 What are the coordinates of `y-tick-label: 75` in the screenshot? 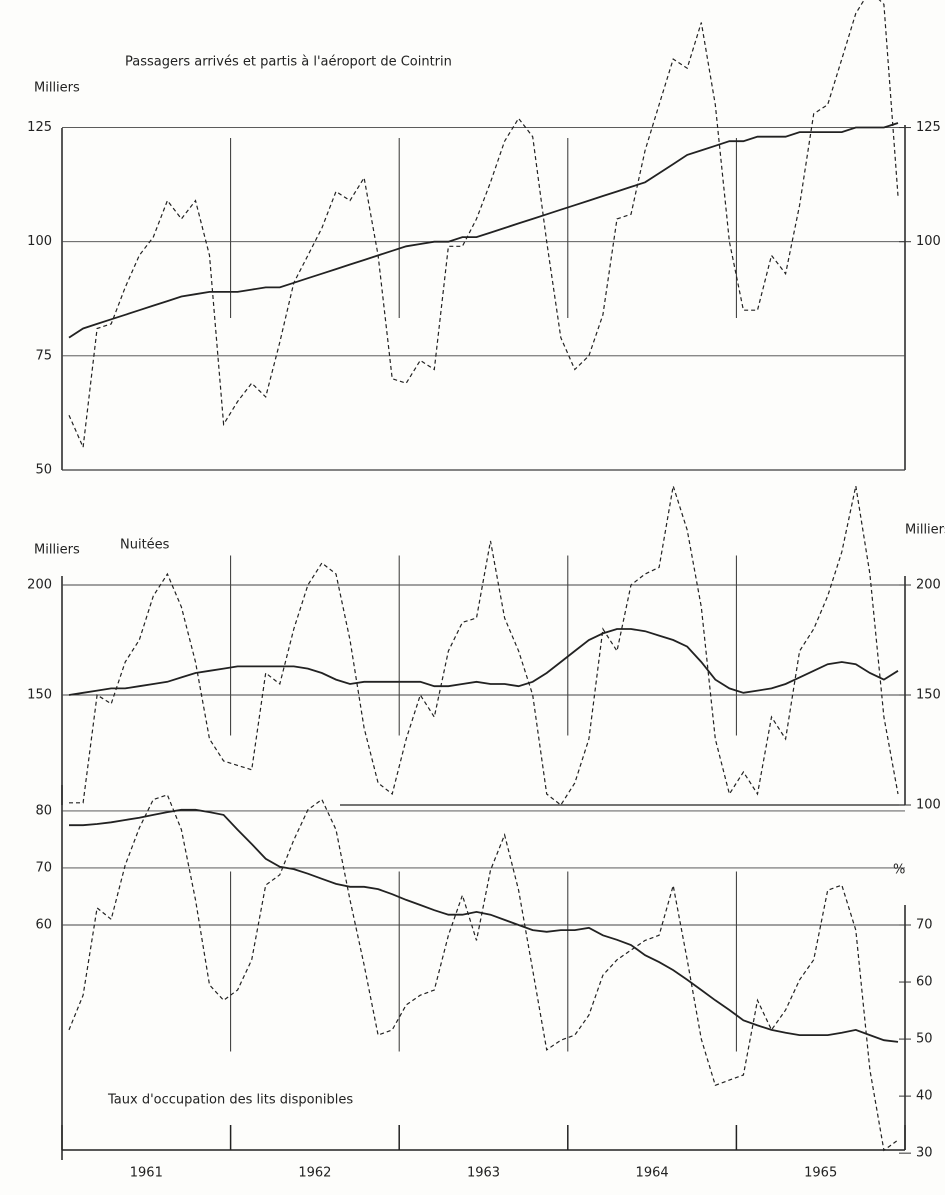 It's located at (43, 355).